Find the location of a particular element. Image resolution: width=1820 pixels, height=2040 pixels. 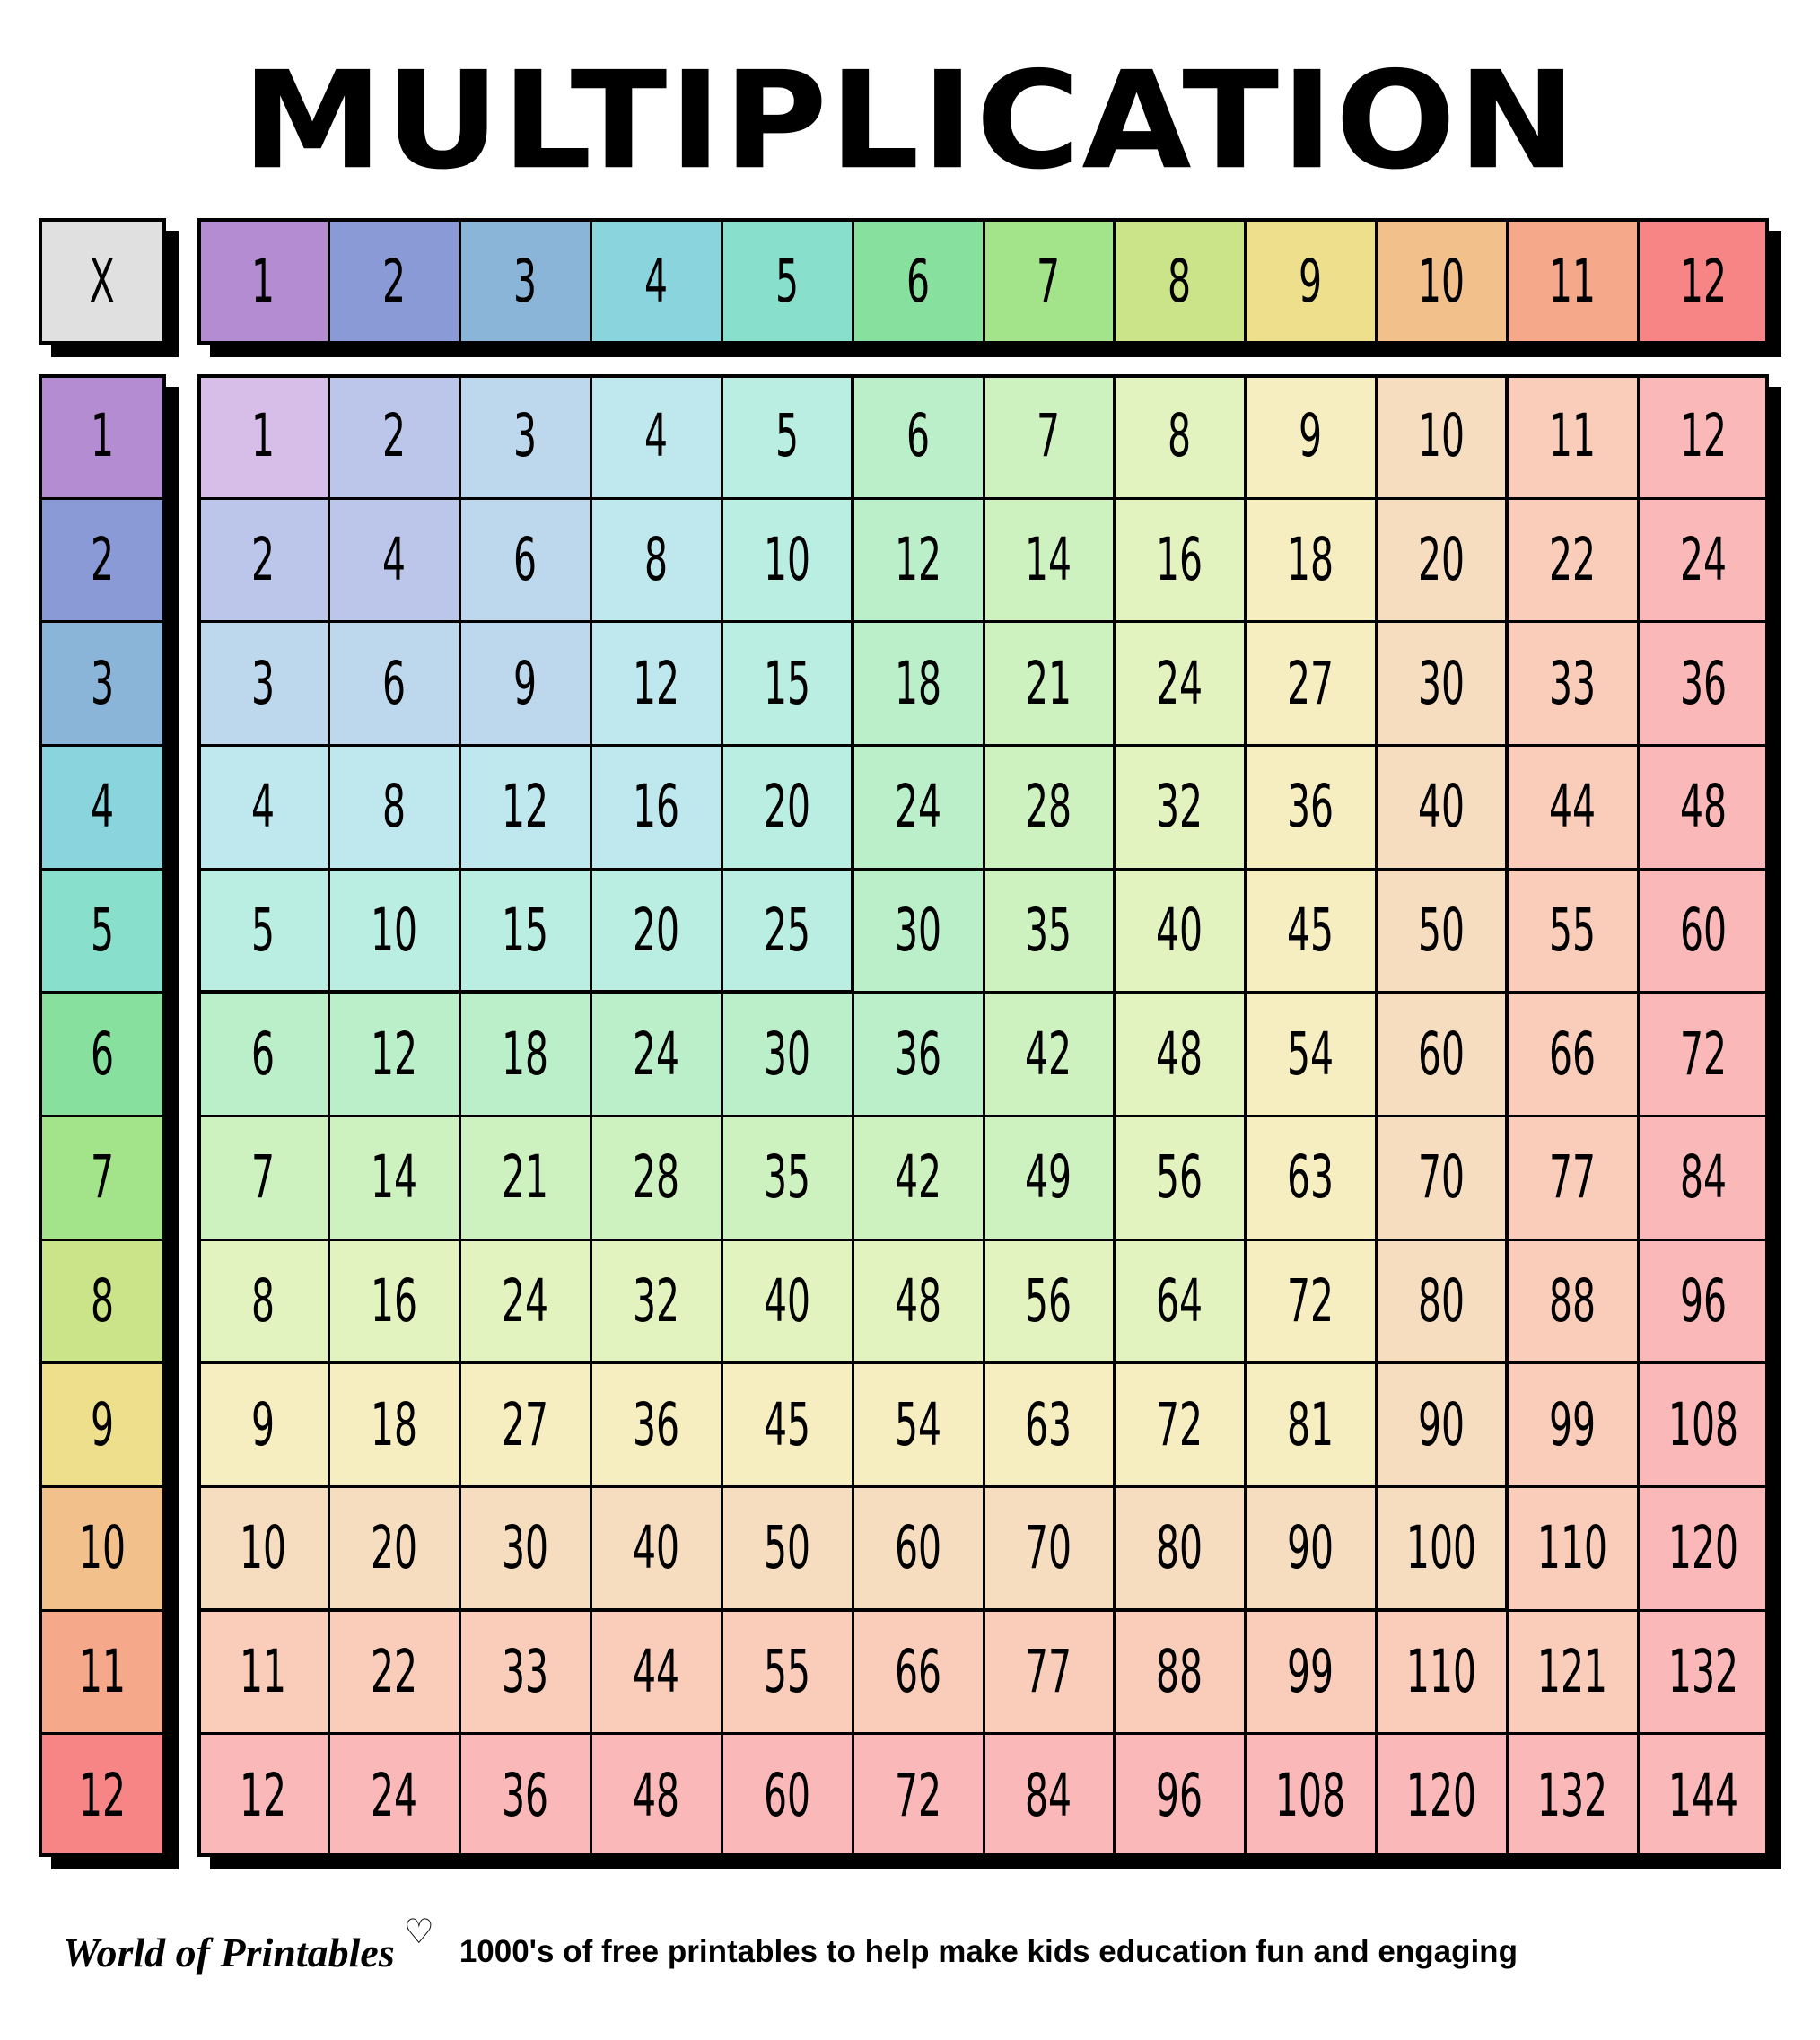

column-header-5: 5 is located at coordinates (787, 281).